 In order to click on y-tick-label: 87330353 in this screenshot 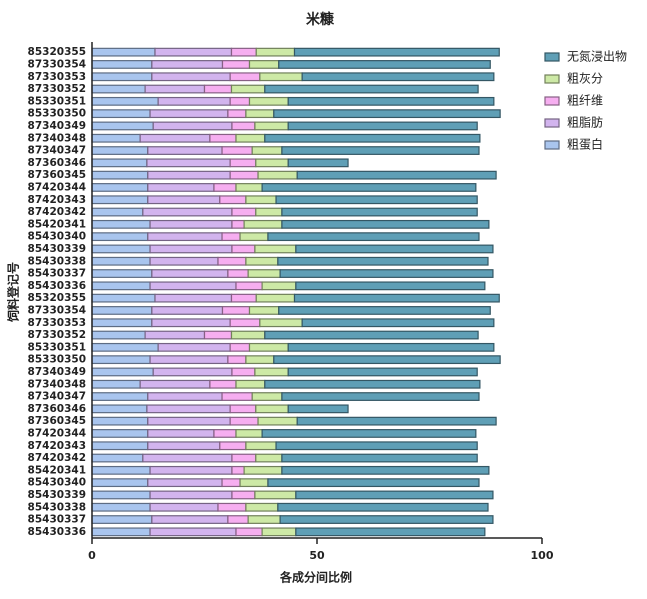, I will do `click(57, 77)`.